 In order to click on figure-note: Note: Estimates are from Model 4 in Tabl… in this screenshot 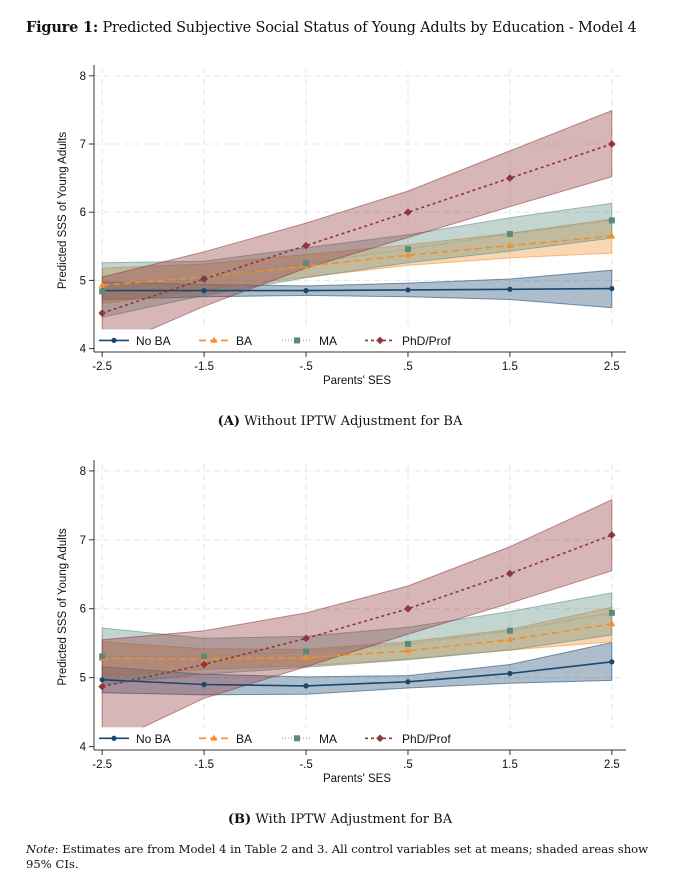, I will do `click(341, 857)`.